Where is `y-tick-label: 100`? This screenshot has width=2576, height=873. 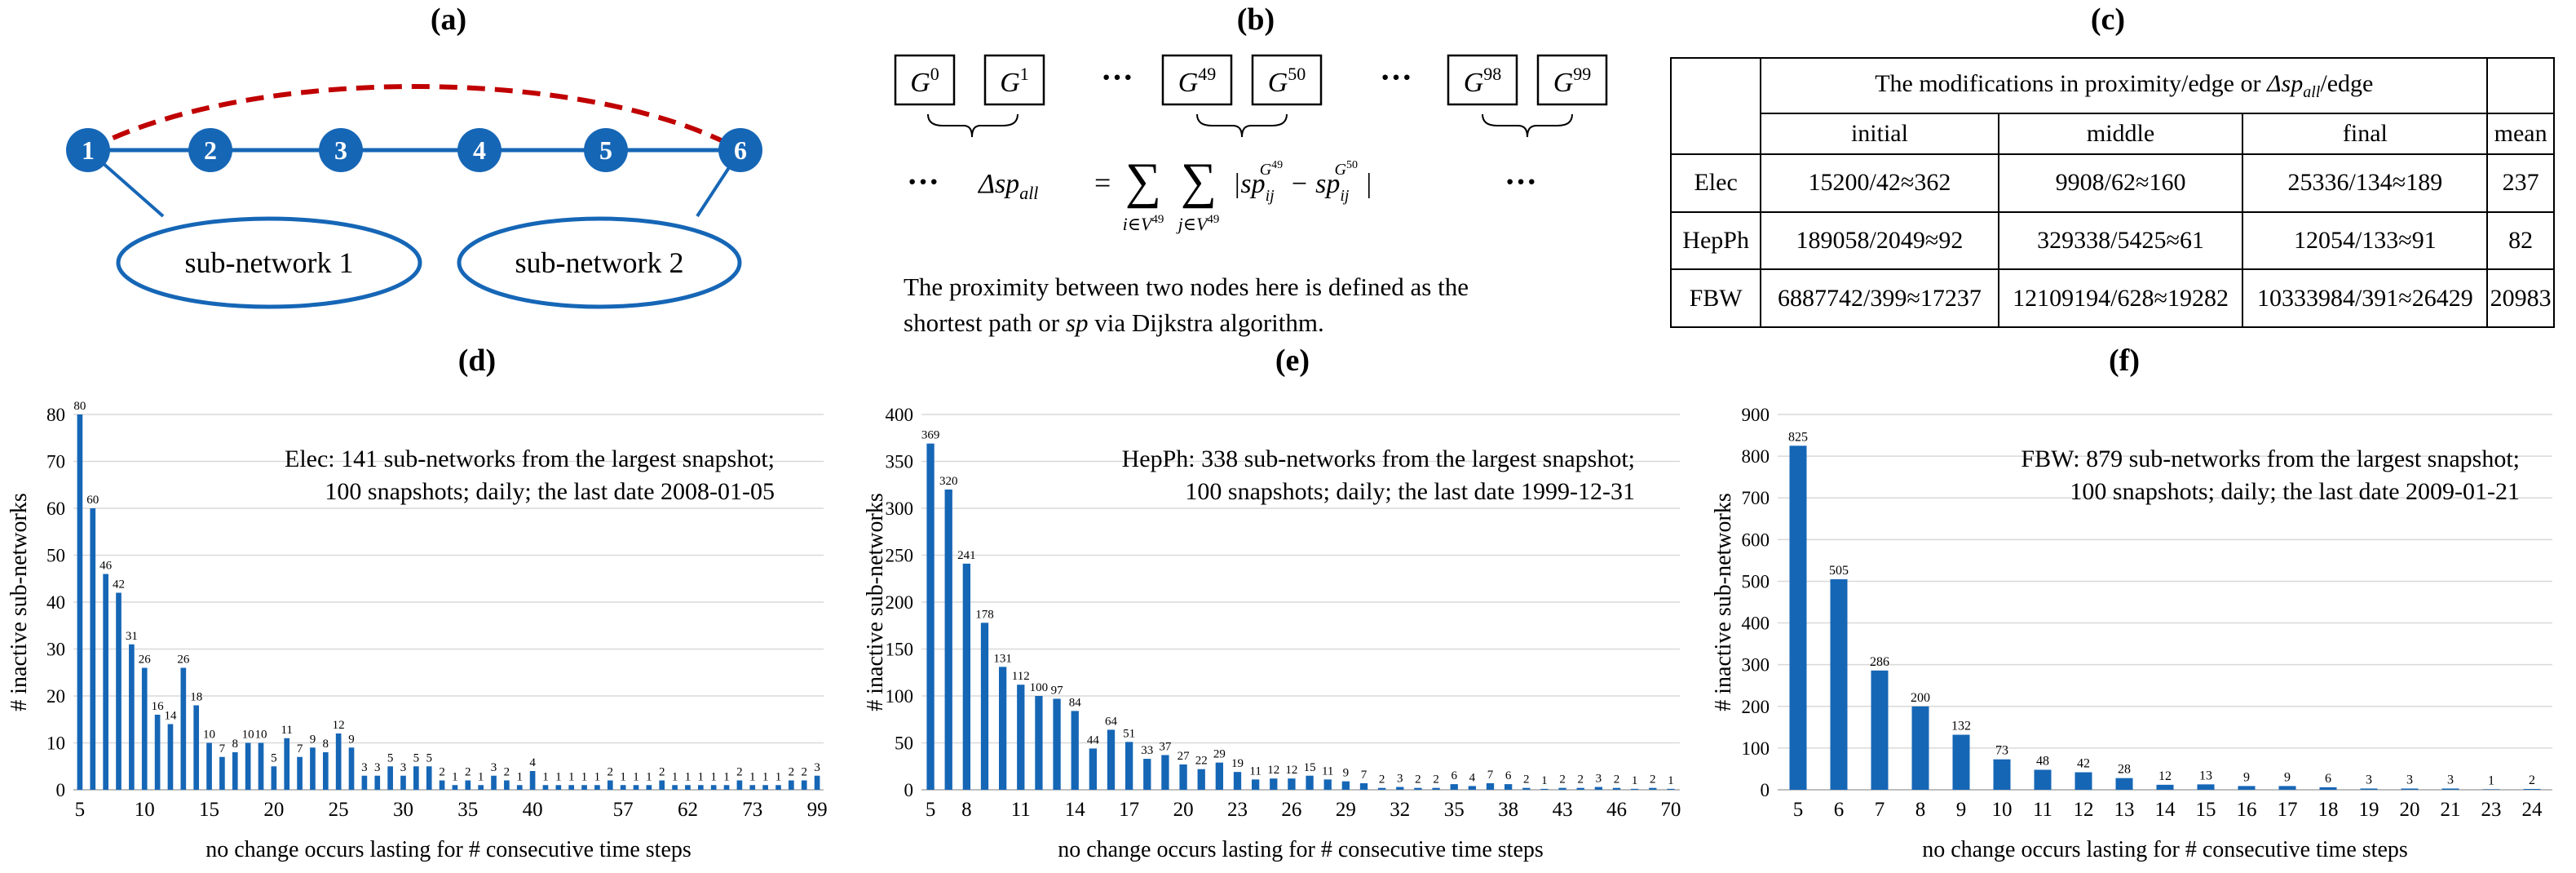
y-tick-label: 100 is located at coordinates (1756, 749).